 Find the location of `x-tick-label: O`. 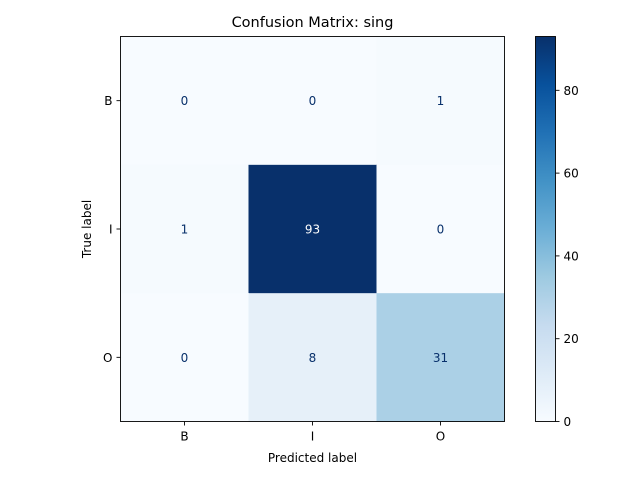

x-tick-label: O is located at coordinates (440, 437).